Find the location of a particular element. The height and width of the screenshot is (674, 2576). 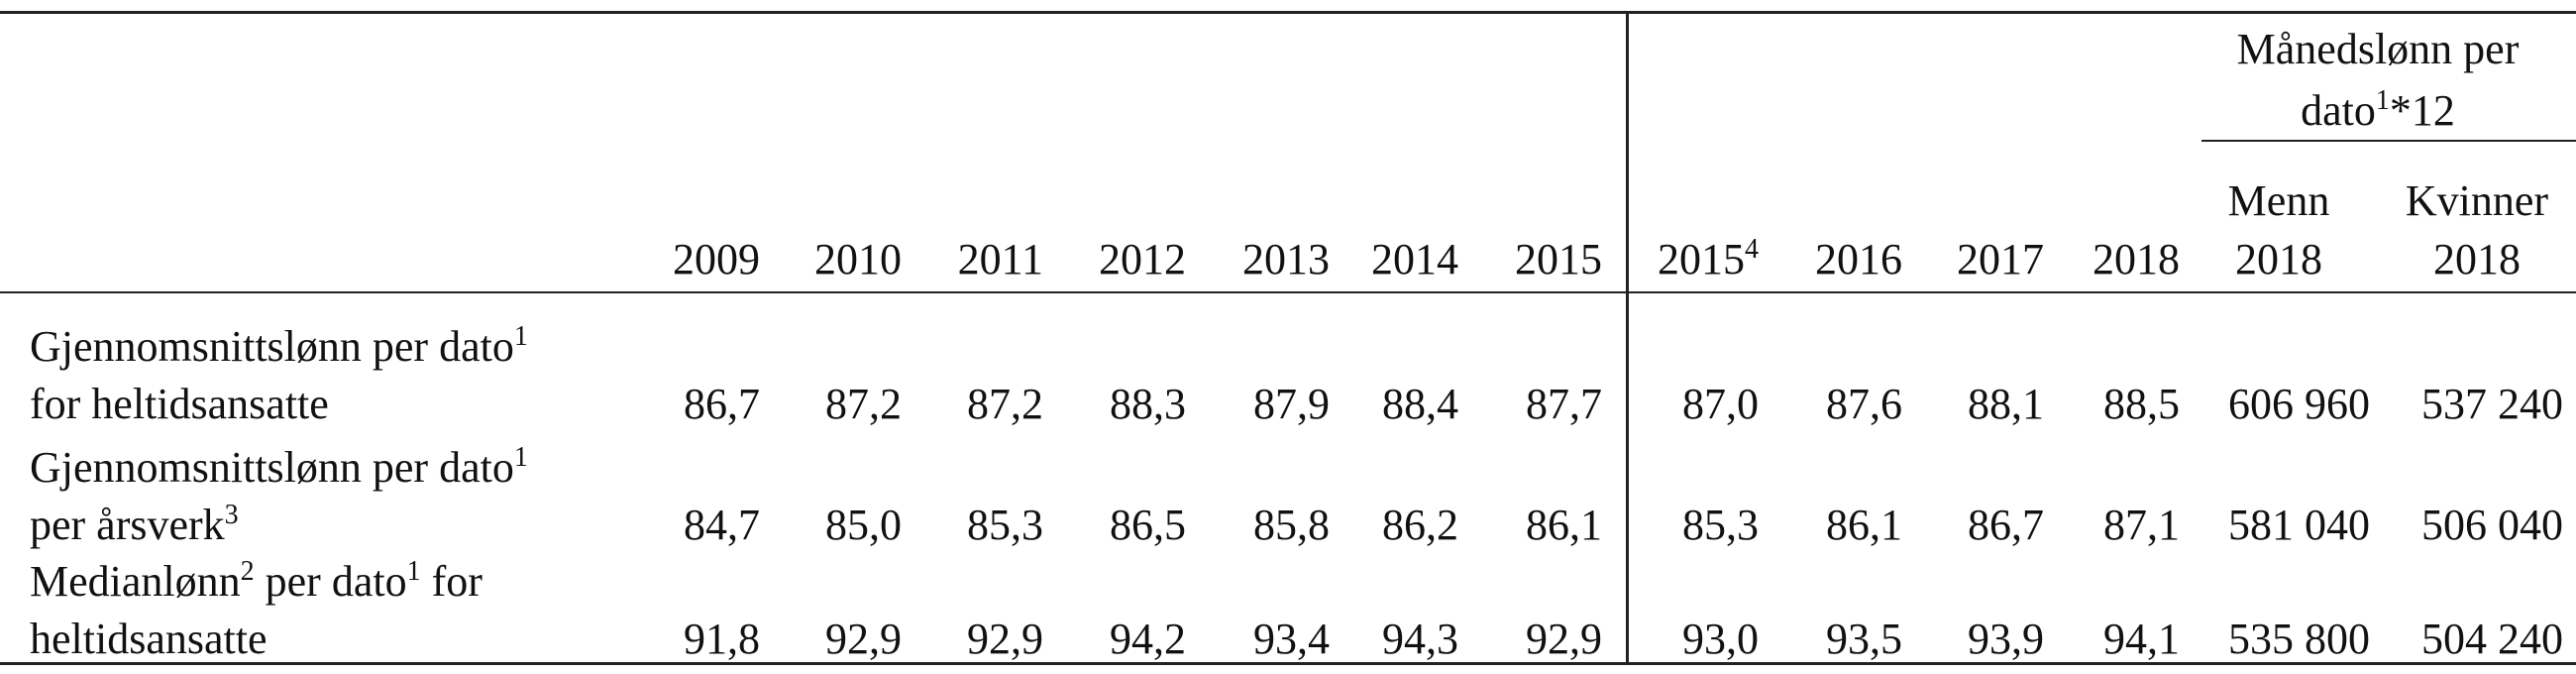

cell-value: 88,4 is located at coordinates (1420, 404).